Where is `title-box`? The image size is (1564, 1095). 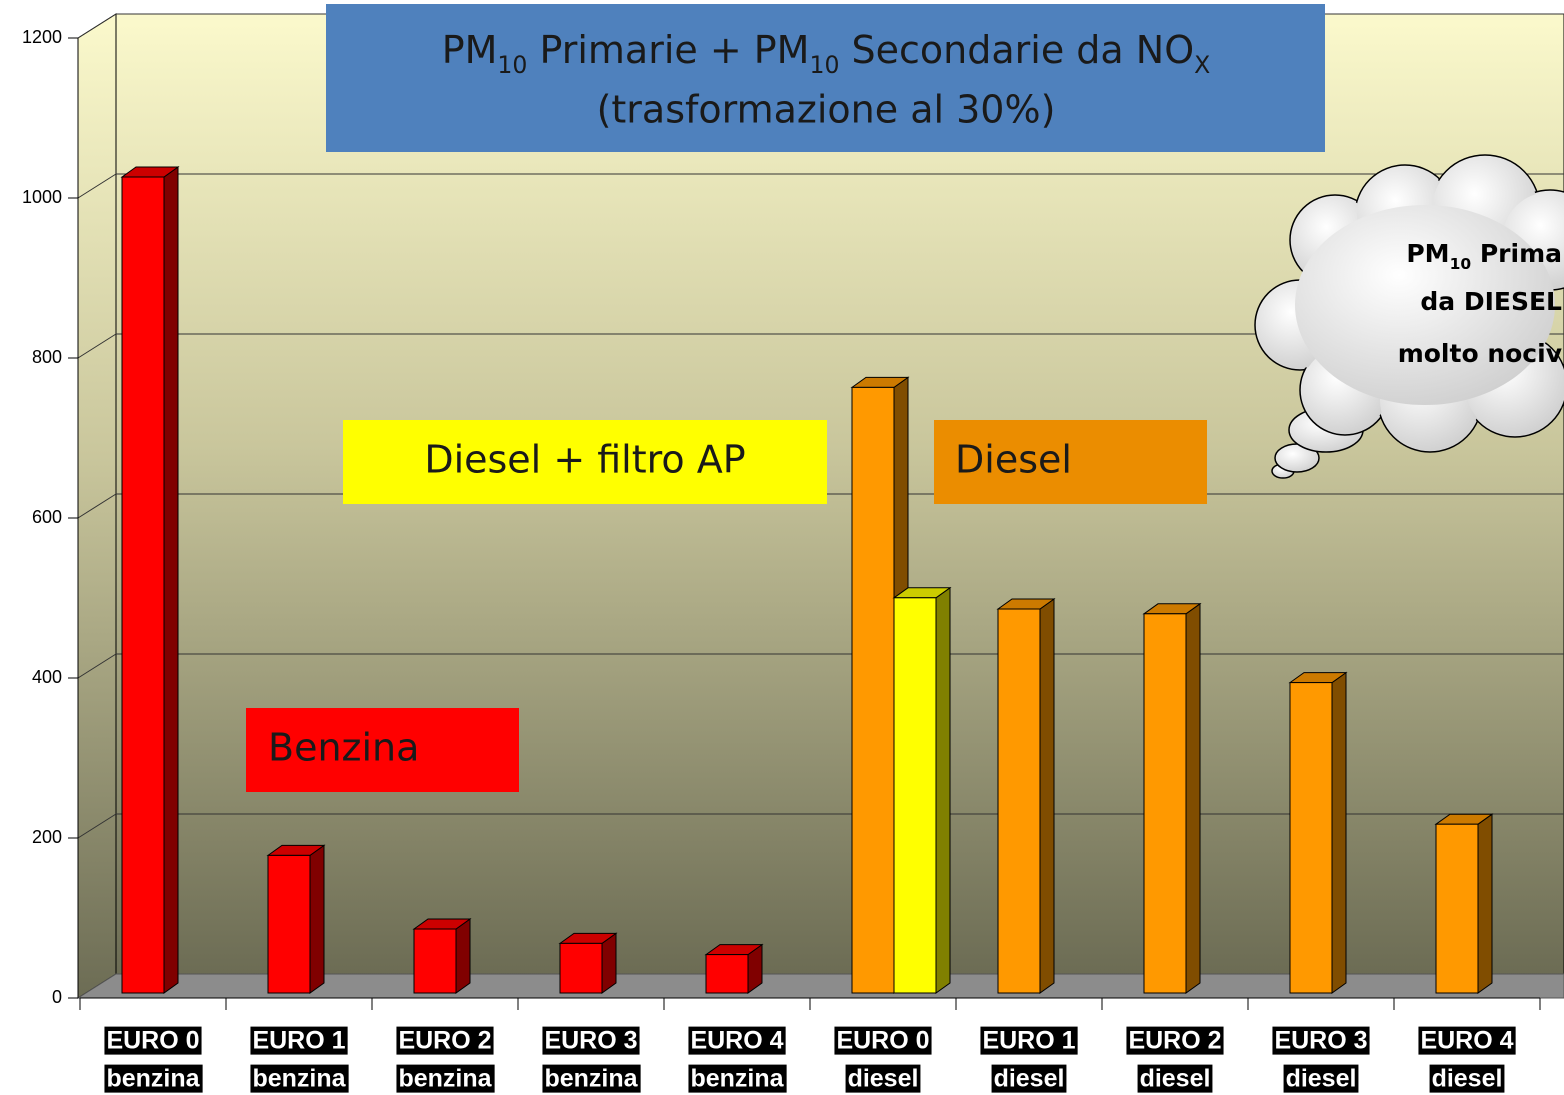 title-box is located at coordinates (825, 78).